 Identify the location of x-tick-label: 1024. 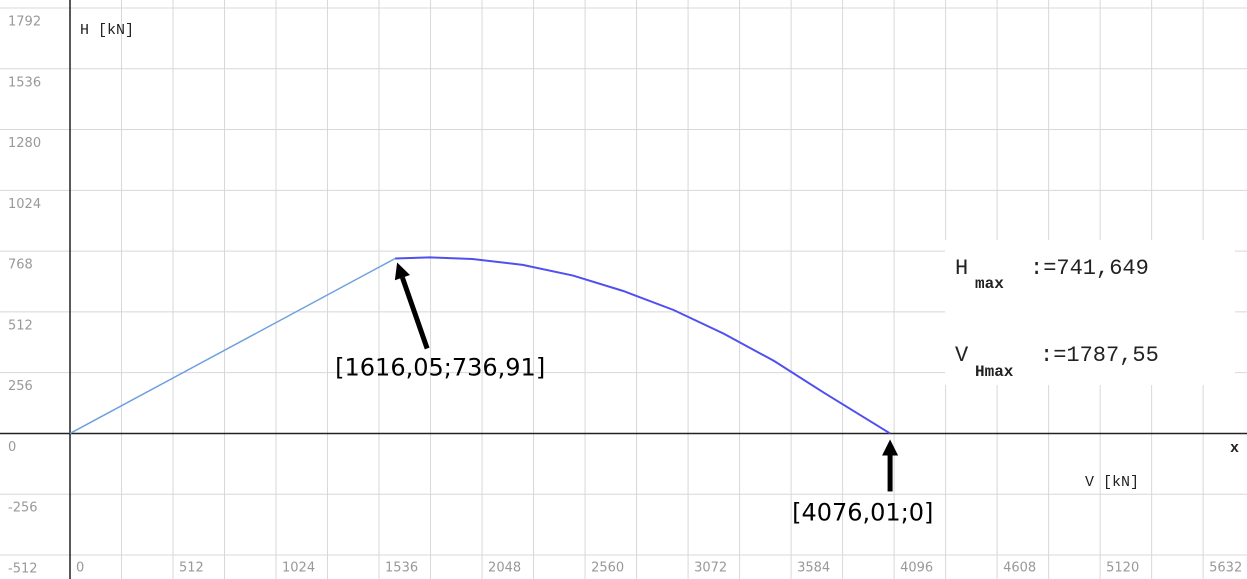
(298, 568).